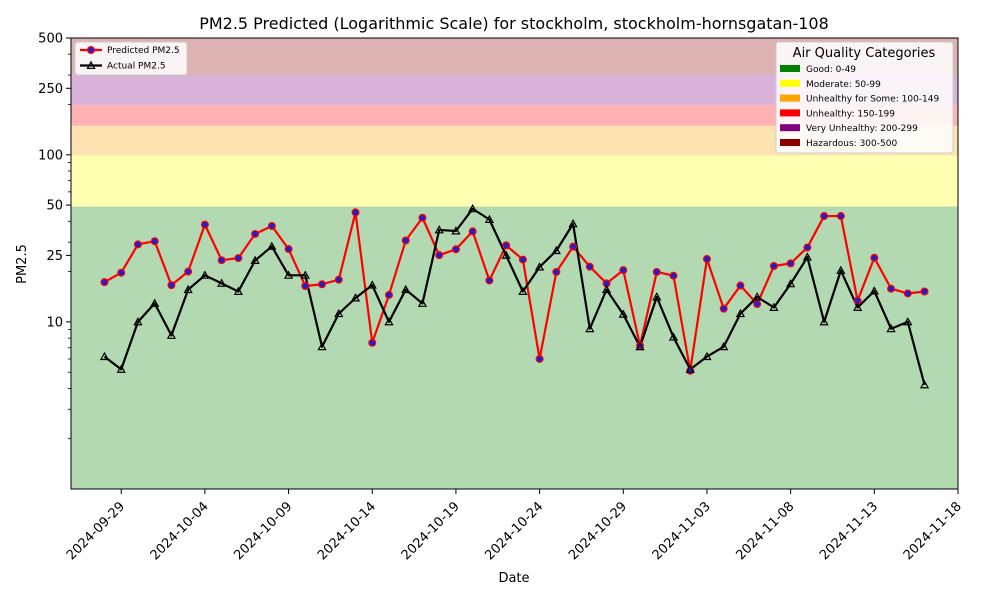  Describe the element at coordinates (54, 256) in the screenshot. I see `y-tick-label-1: 25` at that location.